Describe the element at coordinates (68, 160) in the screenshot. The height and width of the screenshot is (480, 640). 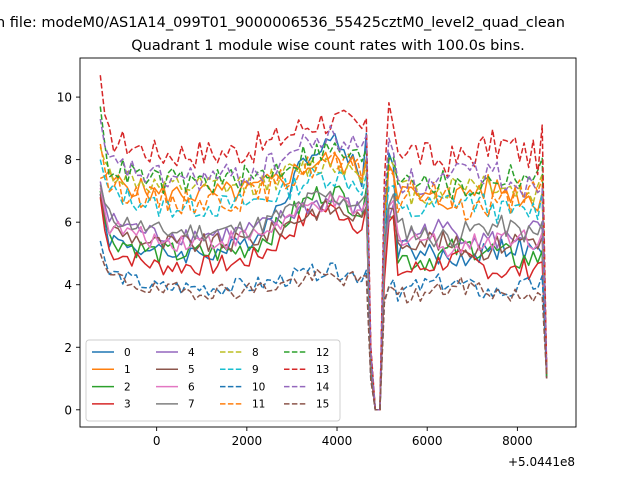
I see `y-tick-label: 8` at that location.